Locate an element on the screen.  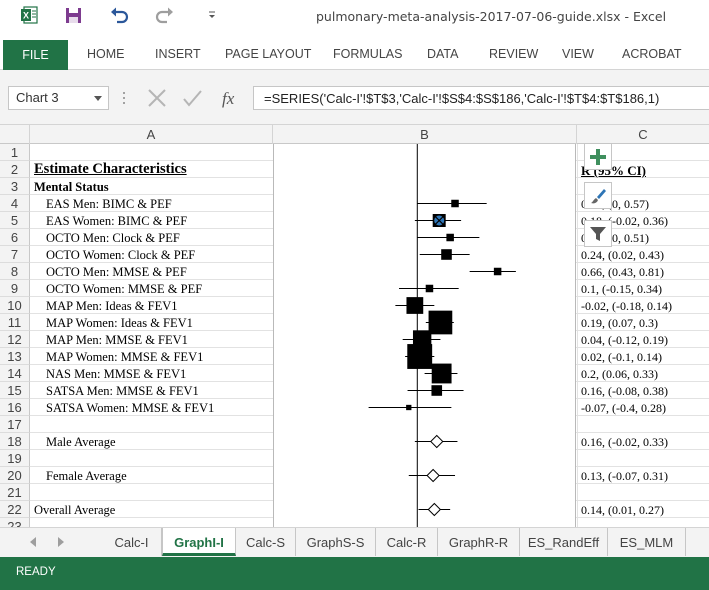
sheet-tab-calc-s: Calc-S is located at coordinates (266, 542).